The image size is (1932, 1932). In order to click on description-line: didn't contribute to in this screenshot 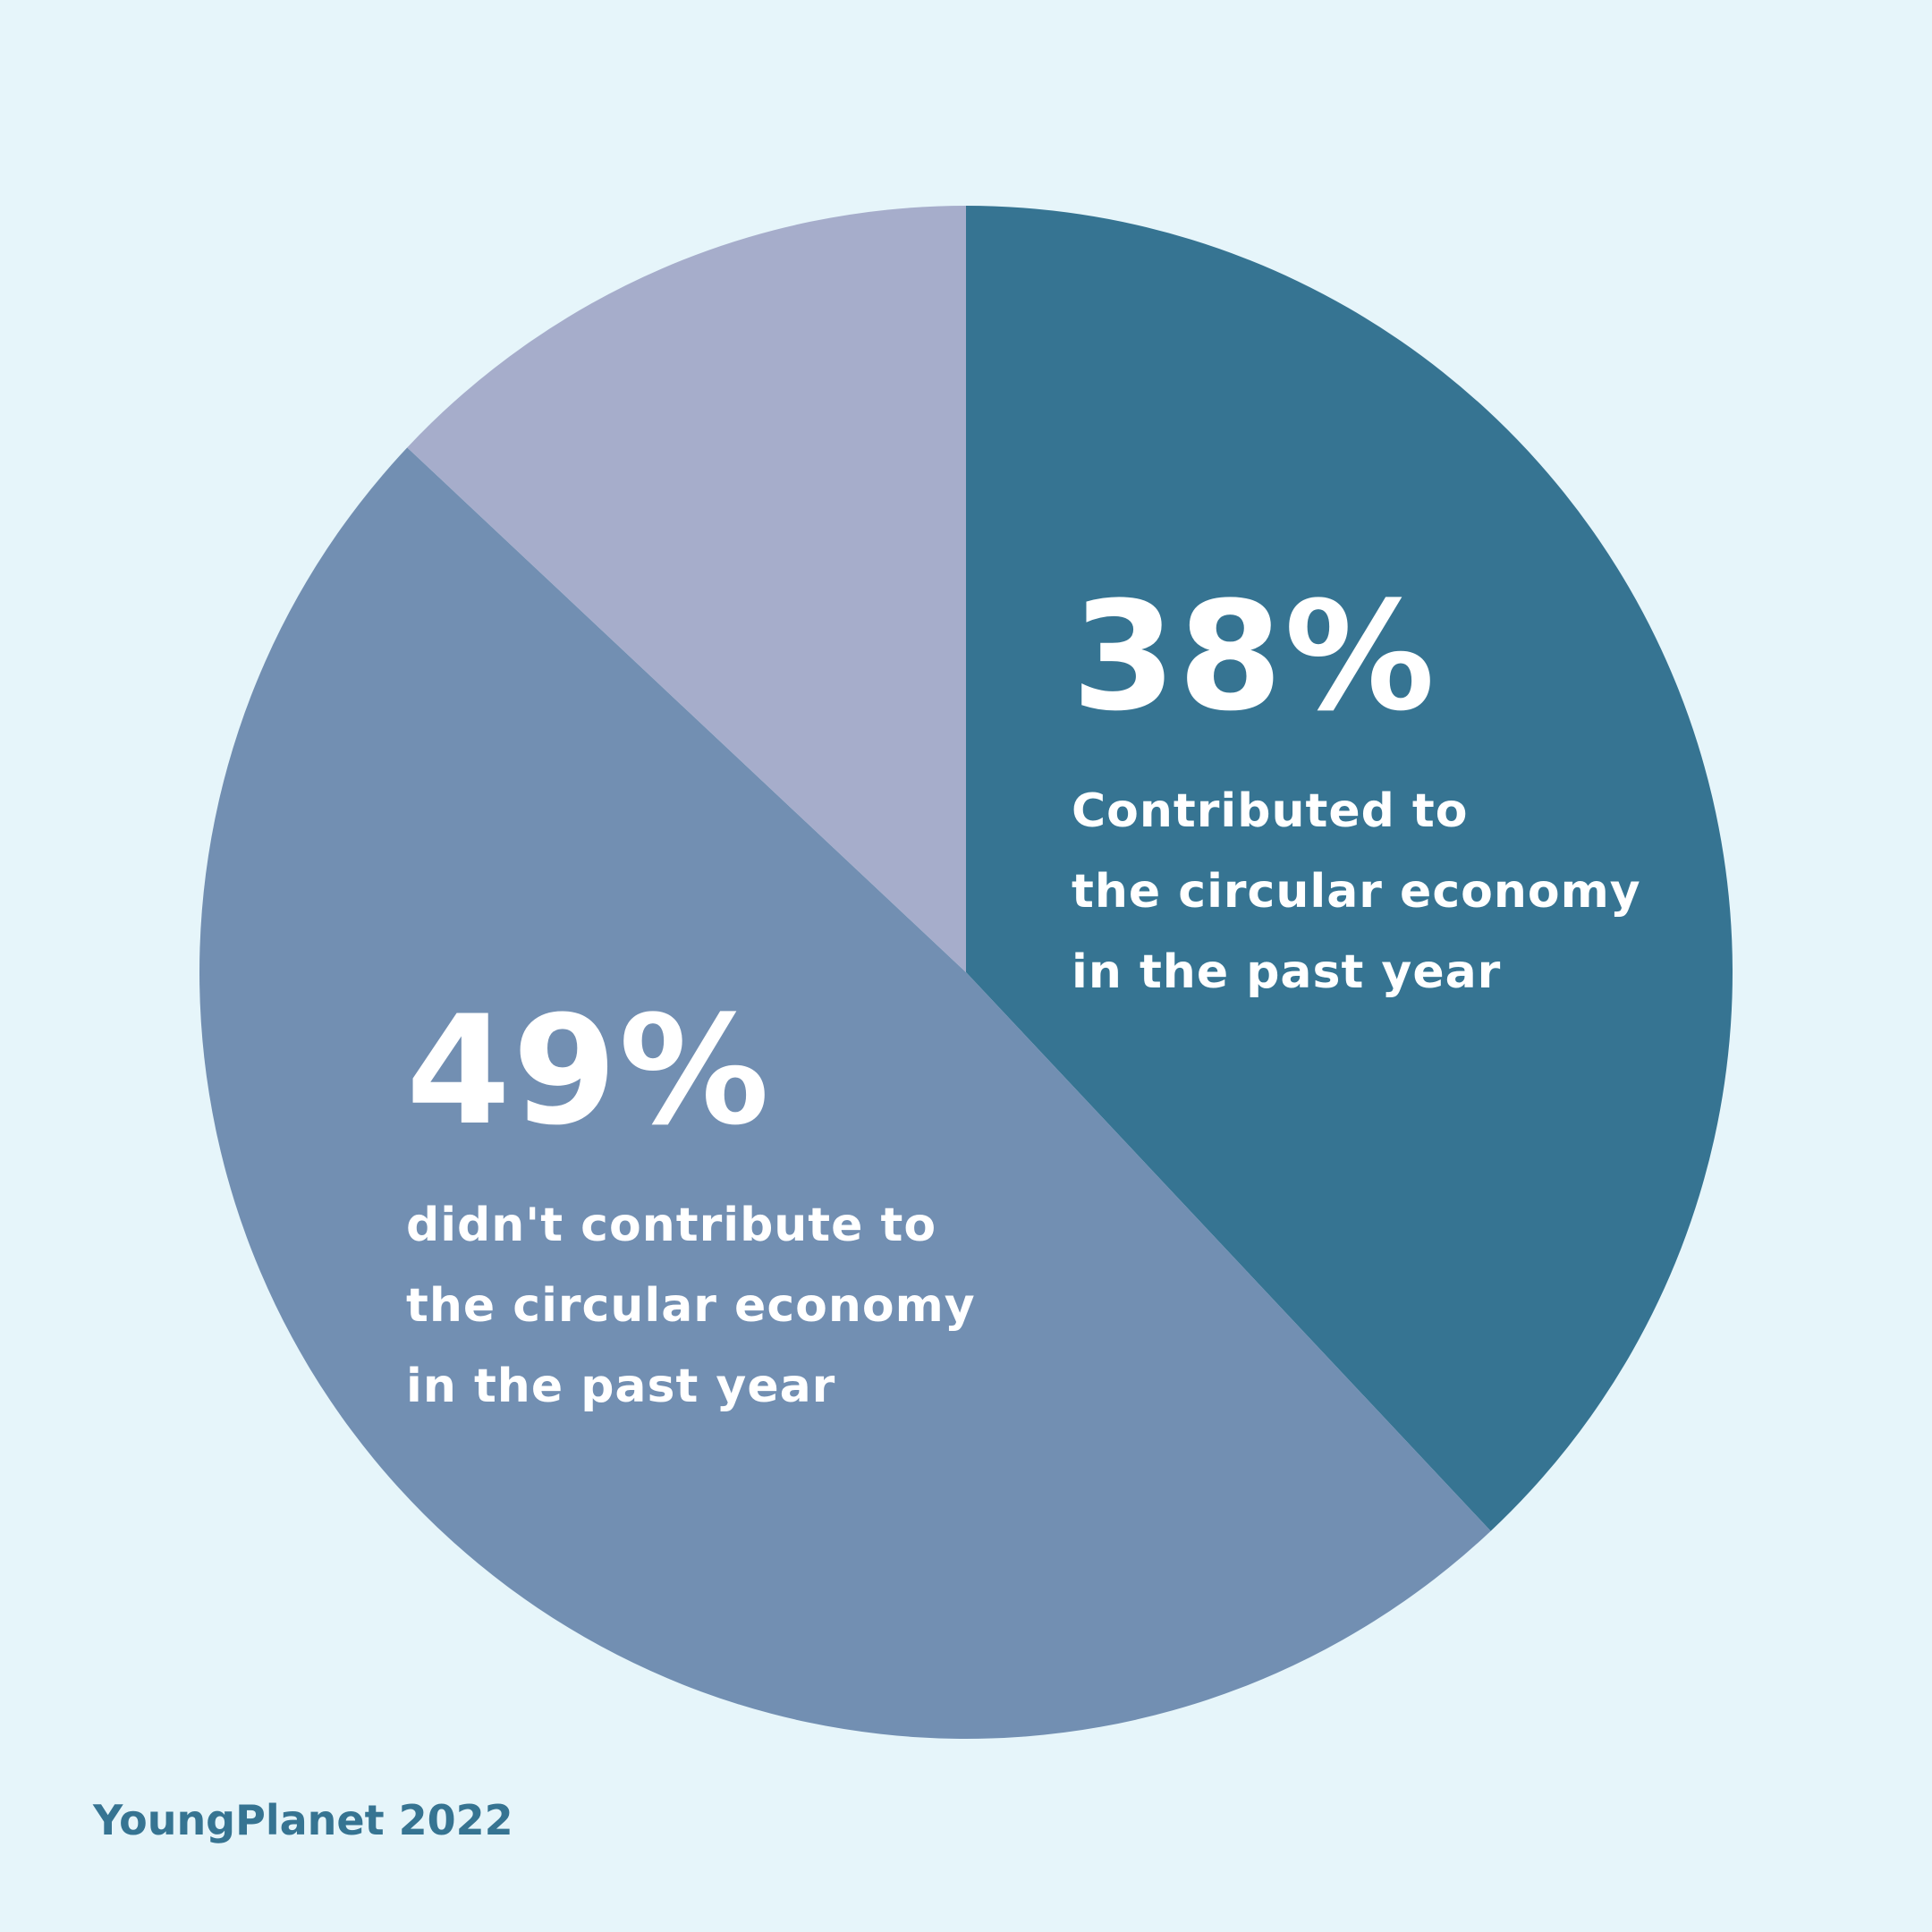, I will do `click(671, 1225)`.